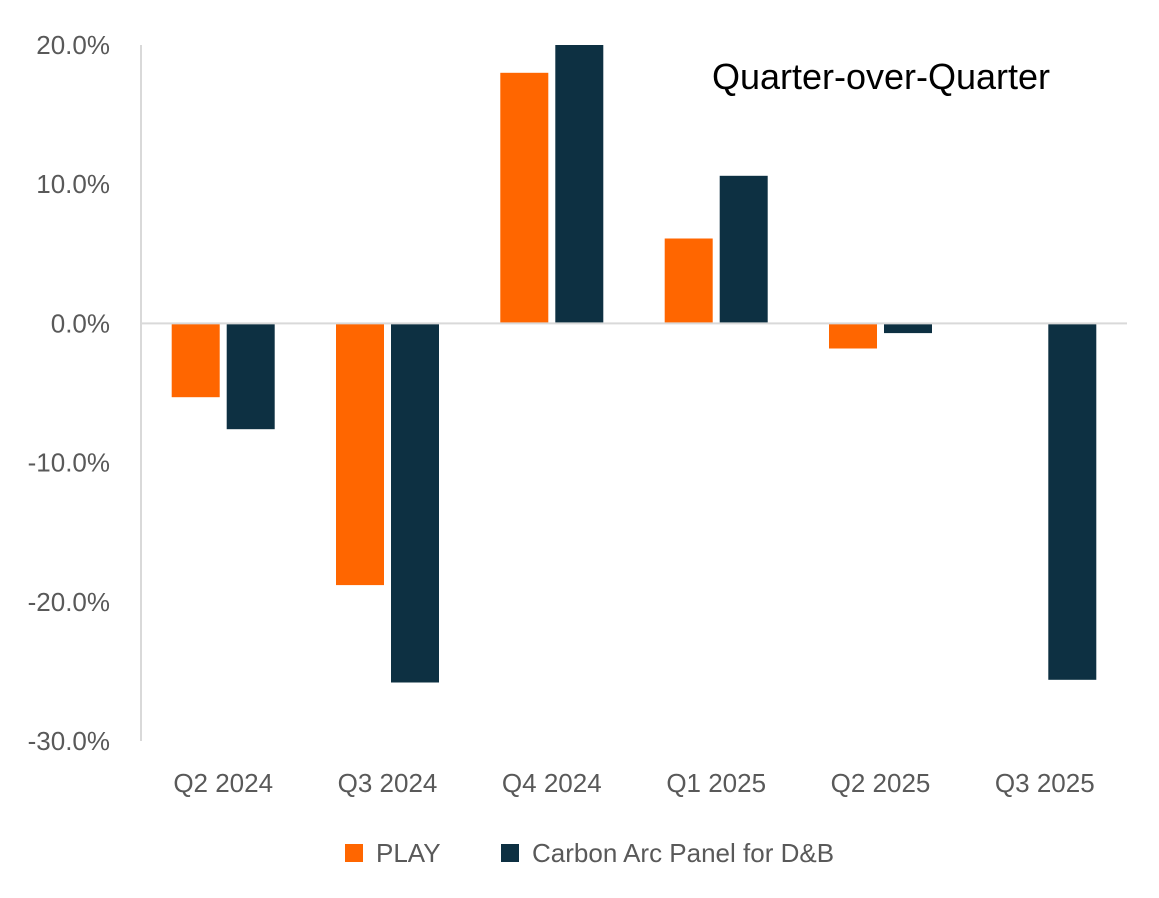 This screenshot has width=1159, height=898. Describe the element at coordinates (1072, 501) in the screenshot. I see `bar-carbon-arc-q3-2025` at that location.